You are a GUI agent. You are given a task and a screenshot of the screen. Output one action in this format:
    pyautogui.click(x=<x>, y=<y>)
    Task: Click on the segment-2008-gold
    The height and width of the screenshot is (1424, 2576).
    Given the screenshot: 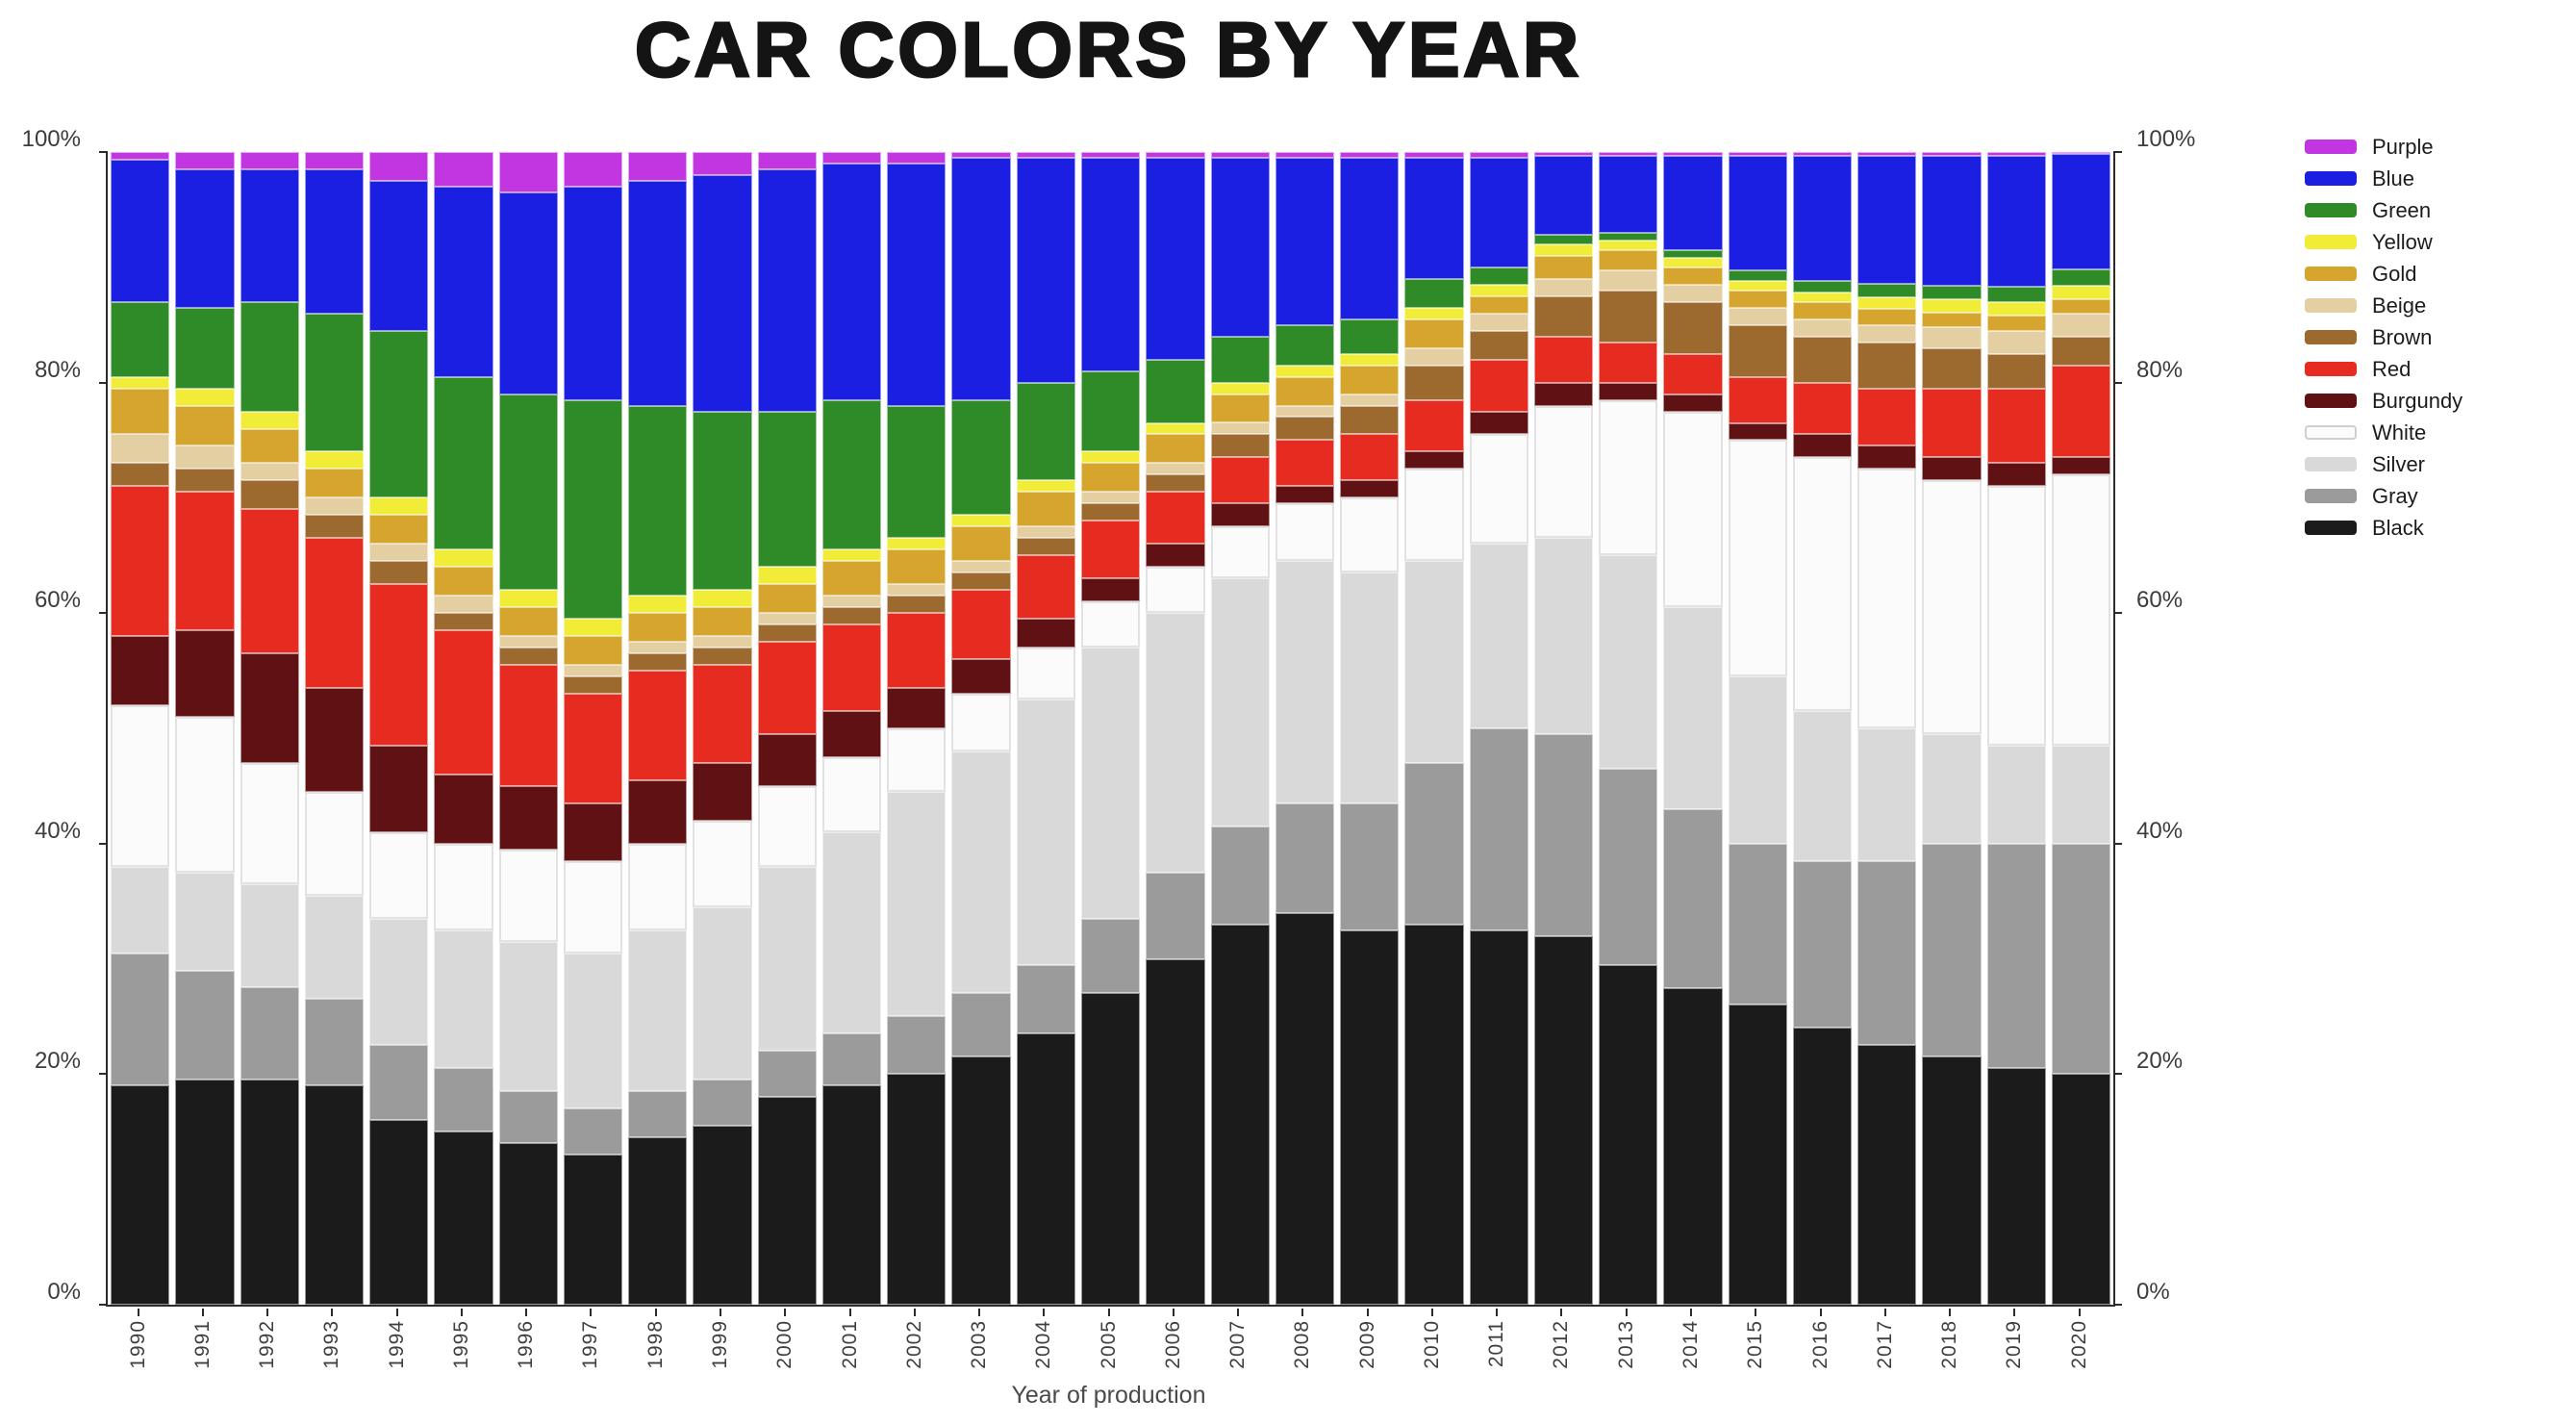 What is the action you would take?
    pyautogui.click(x=1305, y=391)
    